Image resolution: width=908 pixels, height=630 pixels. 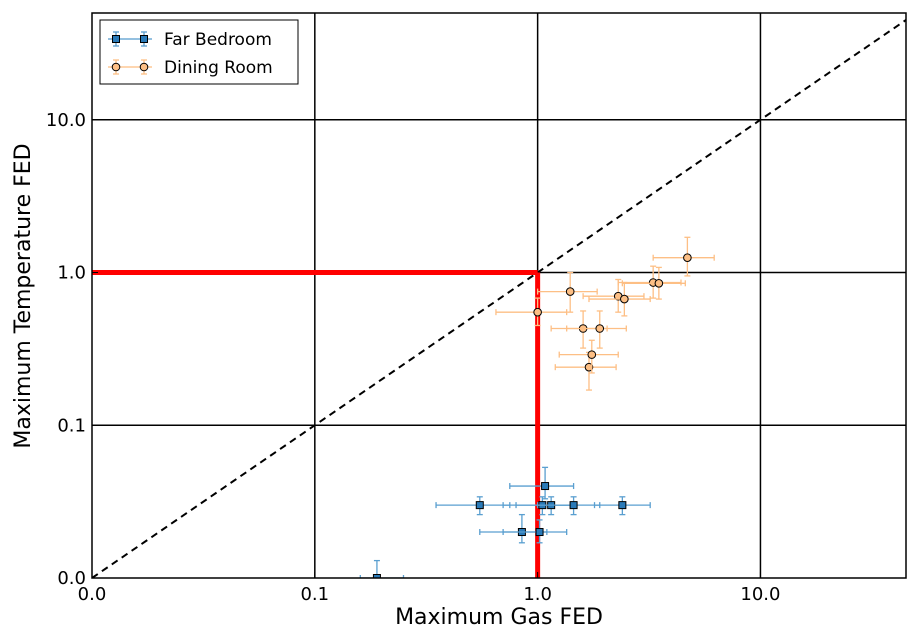 I want to click on y-tick-label: 10.0, so click(x=66, y=120).